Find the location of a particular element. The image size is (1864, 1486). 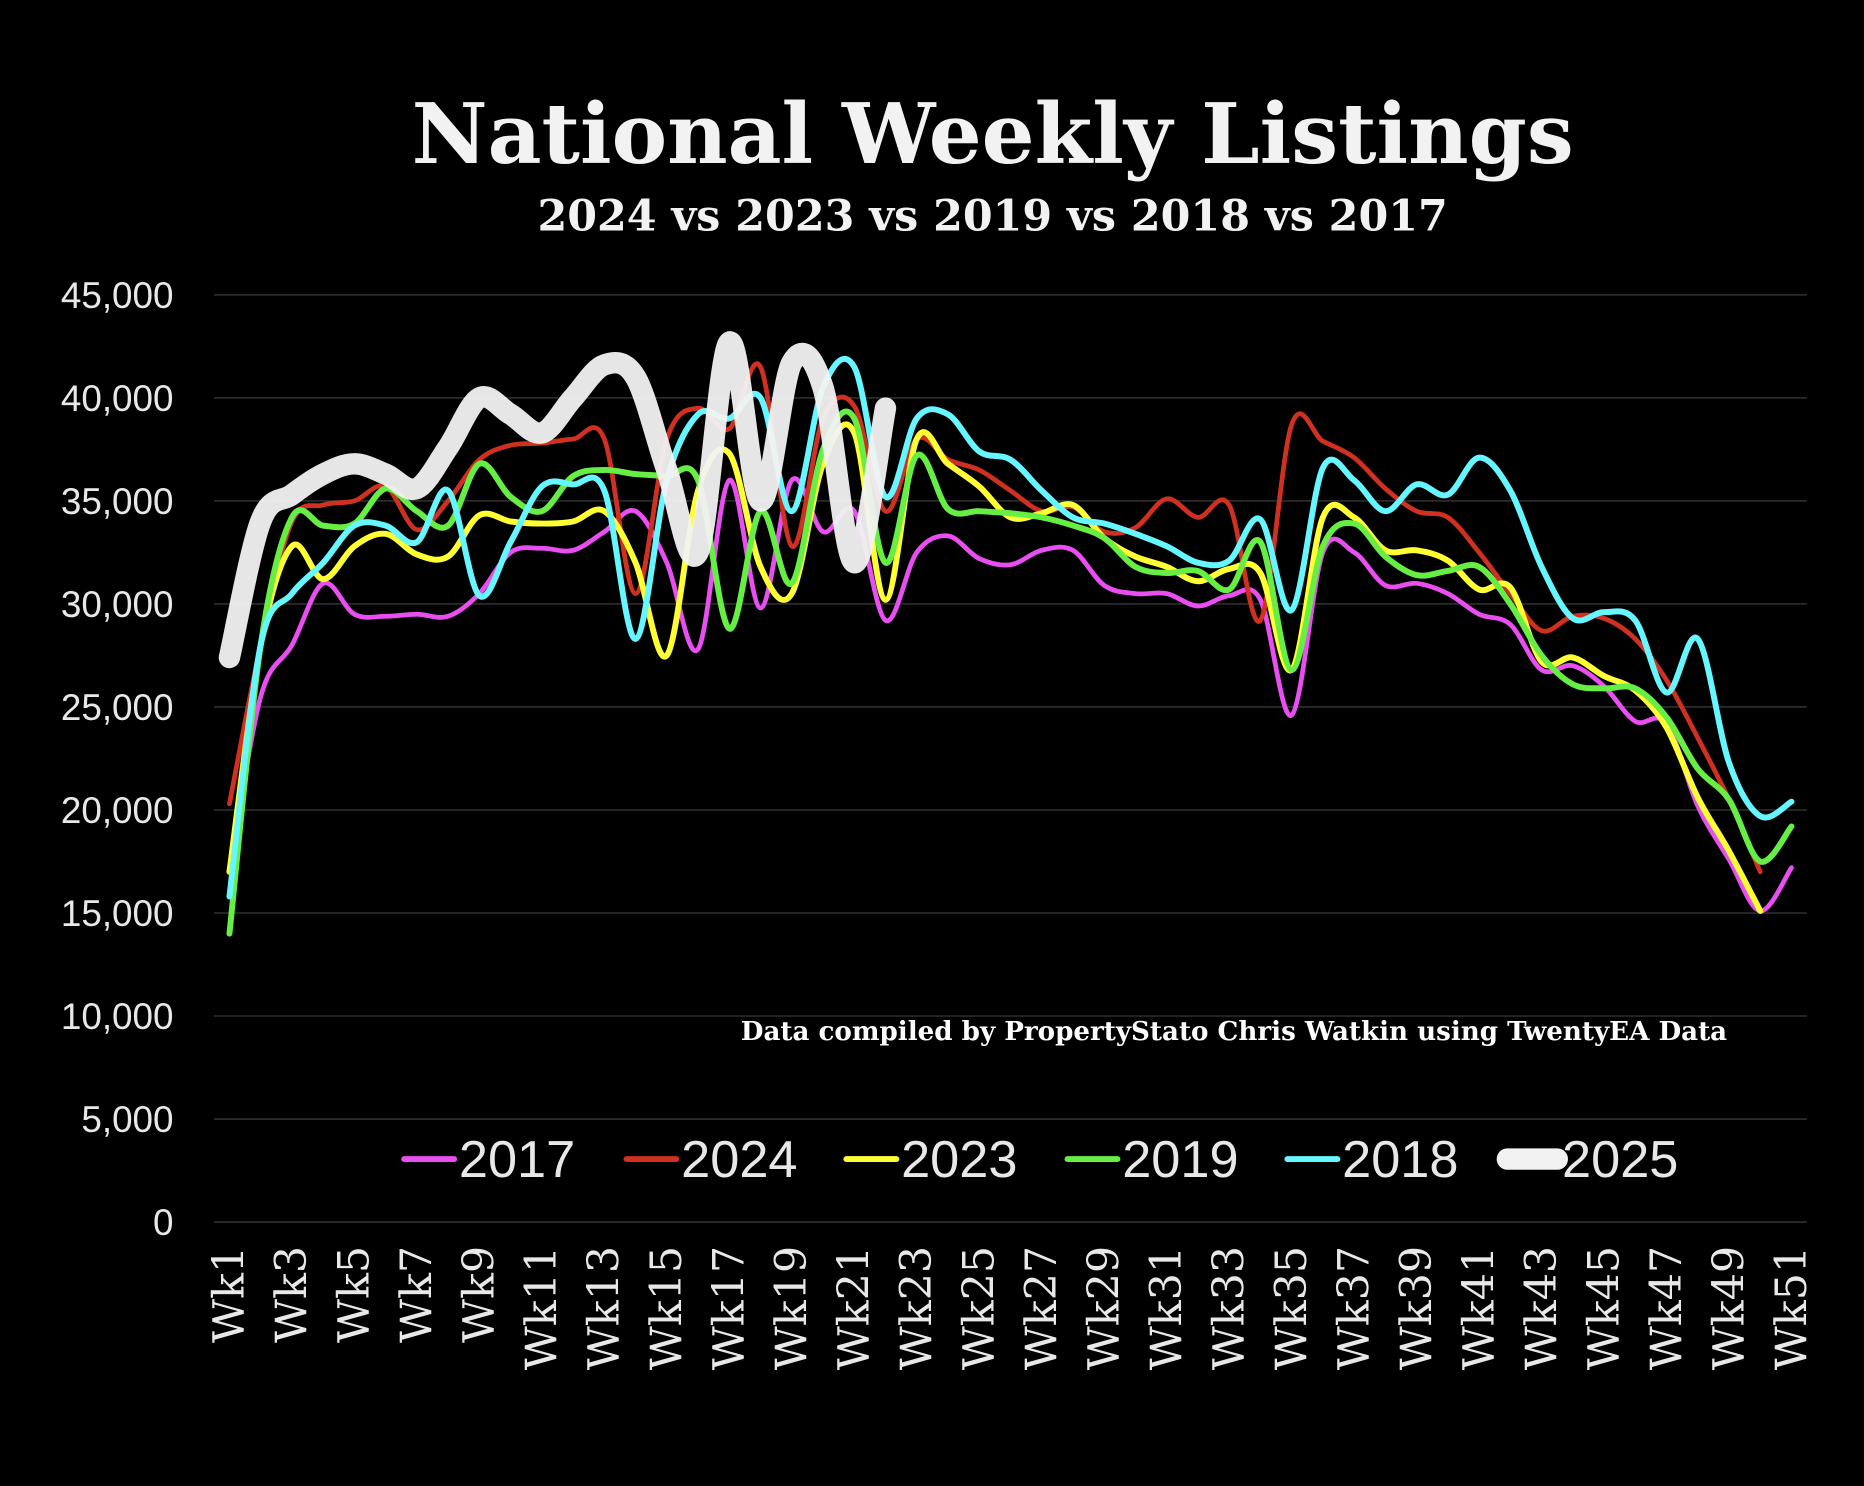

legend-item-2018: 2018 is located at coordinates (1371, 1160).